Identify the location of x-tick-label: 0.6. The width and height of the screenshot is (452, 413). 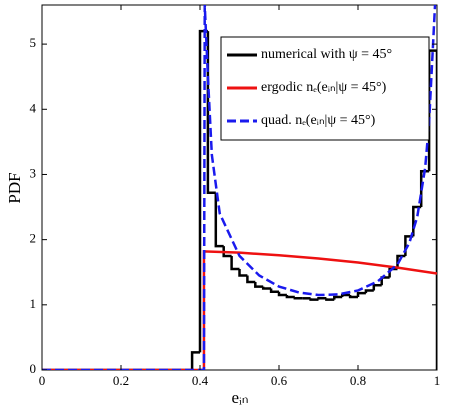
(279, 380).